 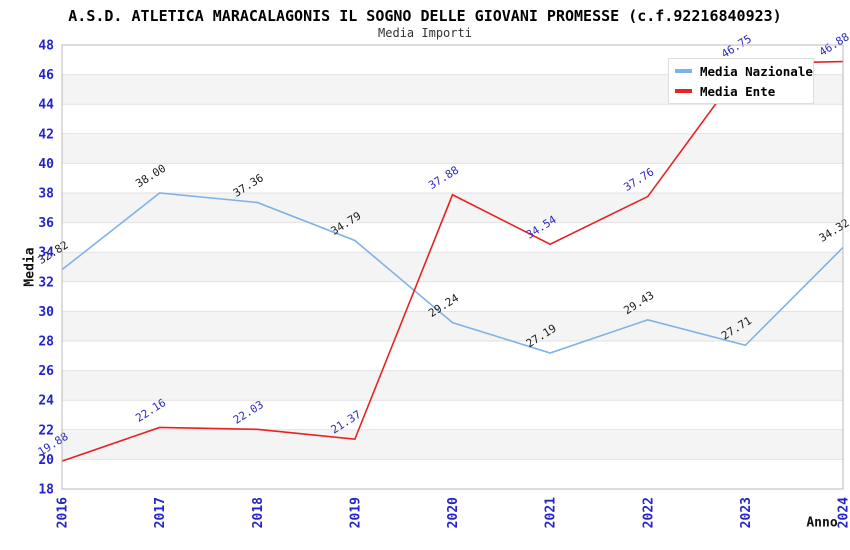 I want to click on svg-text: 2020, so click(x=453, y=512).